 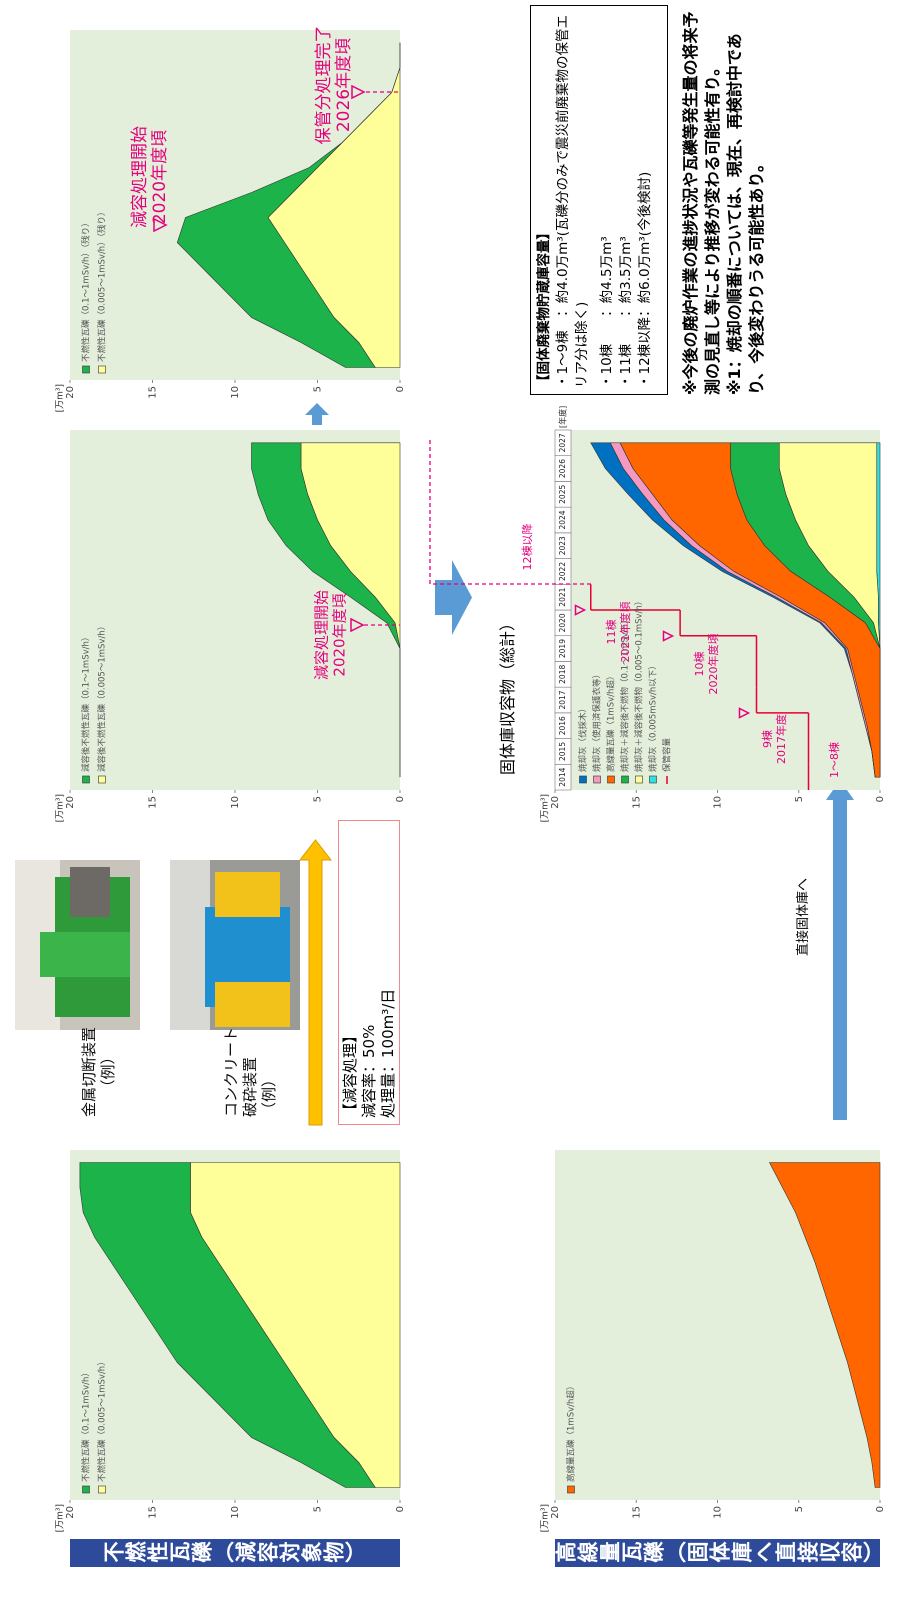 I want to click on caption-line: コンクリート, so click(x=231, y=1071).